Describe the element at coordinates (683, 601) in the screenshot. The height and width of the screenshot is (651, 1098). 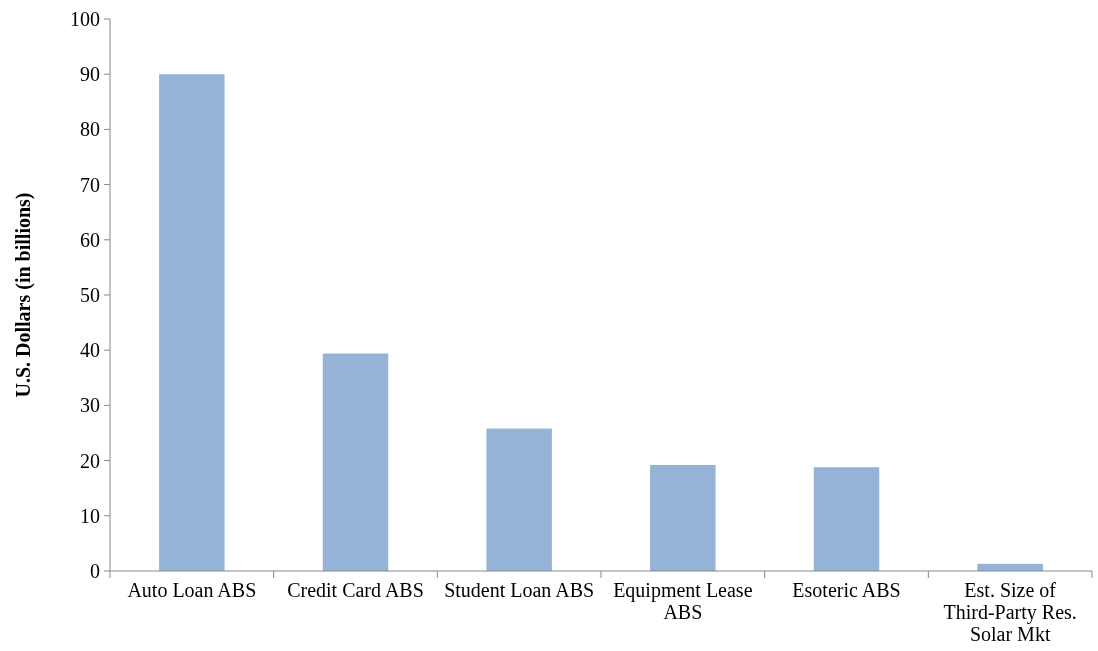
I see `x-tick-label: Equipment Lease ABS` at that location.